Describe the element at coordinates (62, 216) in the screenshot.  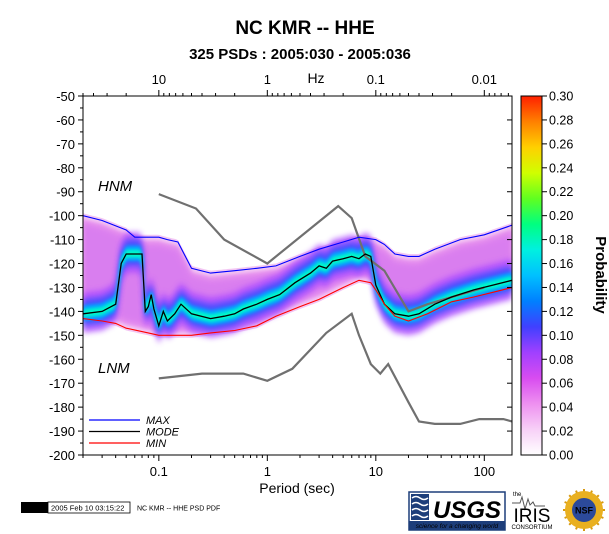
I see `y-tick-label: -100` at that location.